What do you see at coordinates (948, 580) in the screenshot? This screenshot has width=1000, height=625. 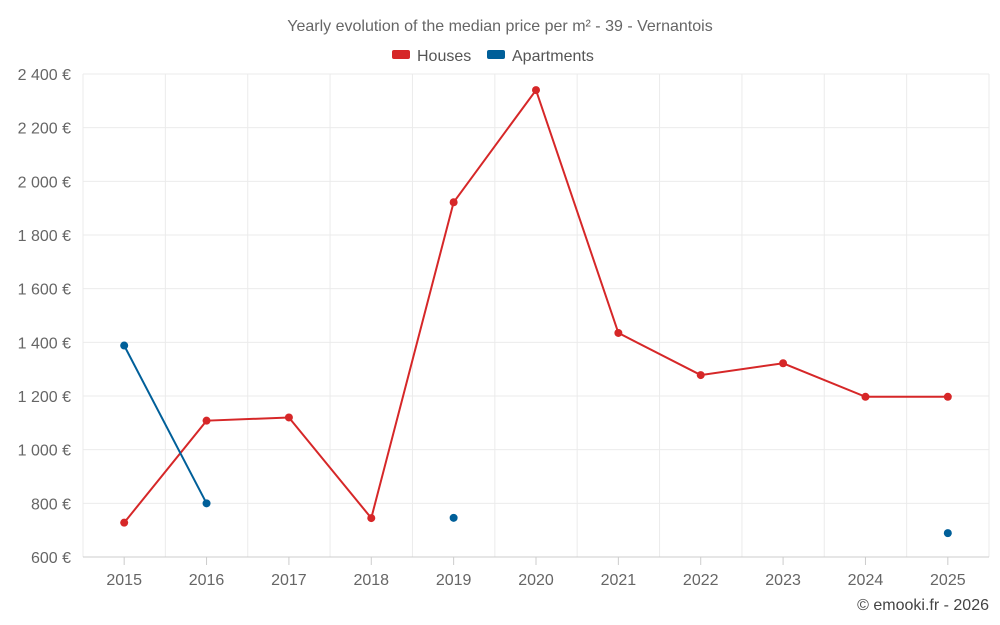 I see `x-tick-label: 2025` at bounding box center [948, 580].